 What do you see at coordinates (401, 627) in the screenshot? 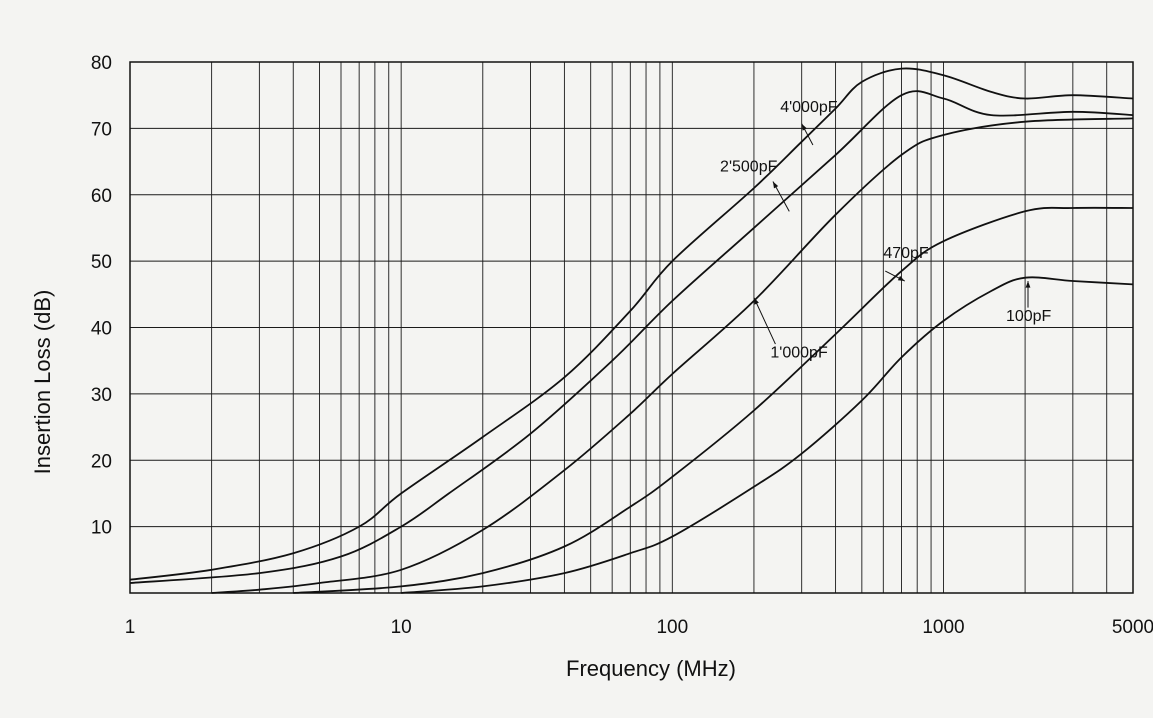
I see `x-tick-label: 10` at bounding box center [401, 627].